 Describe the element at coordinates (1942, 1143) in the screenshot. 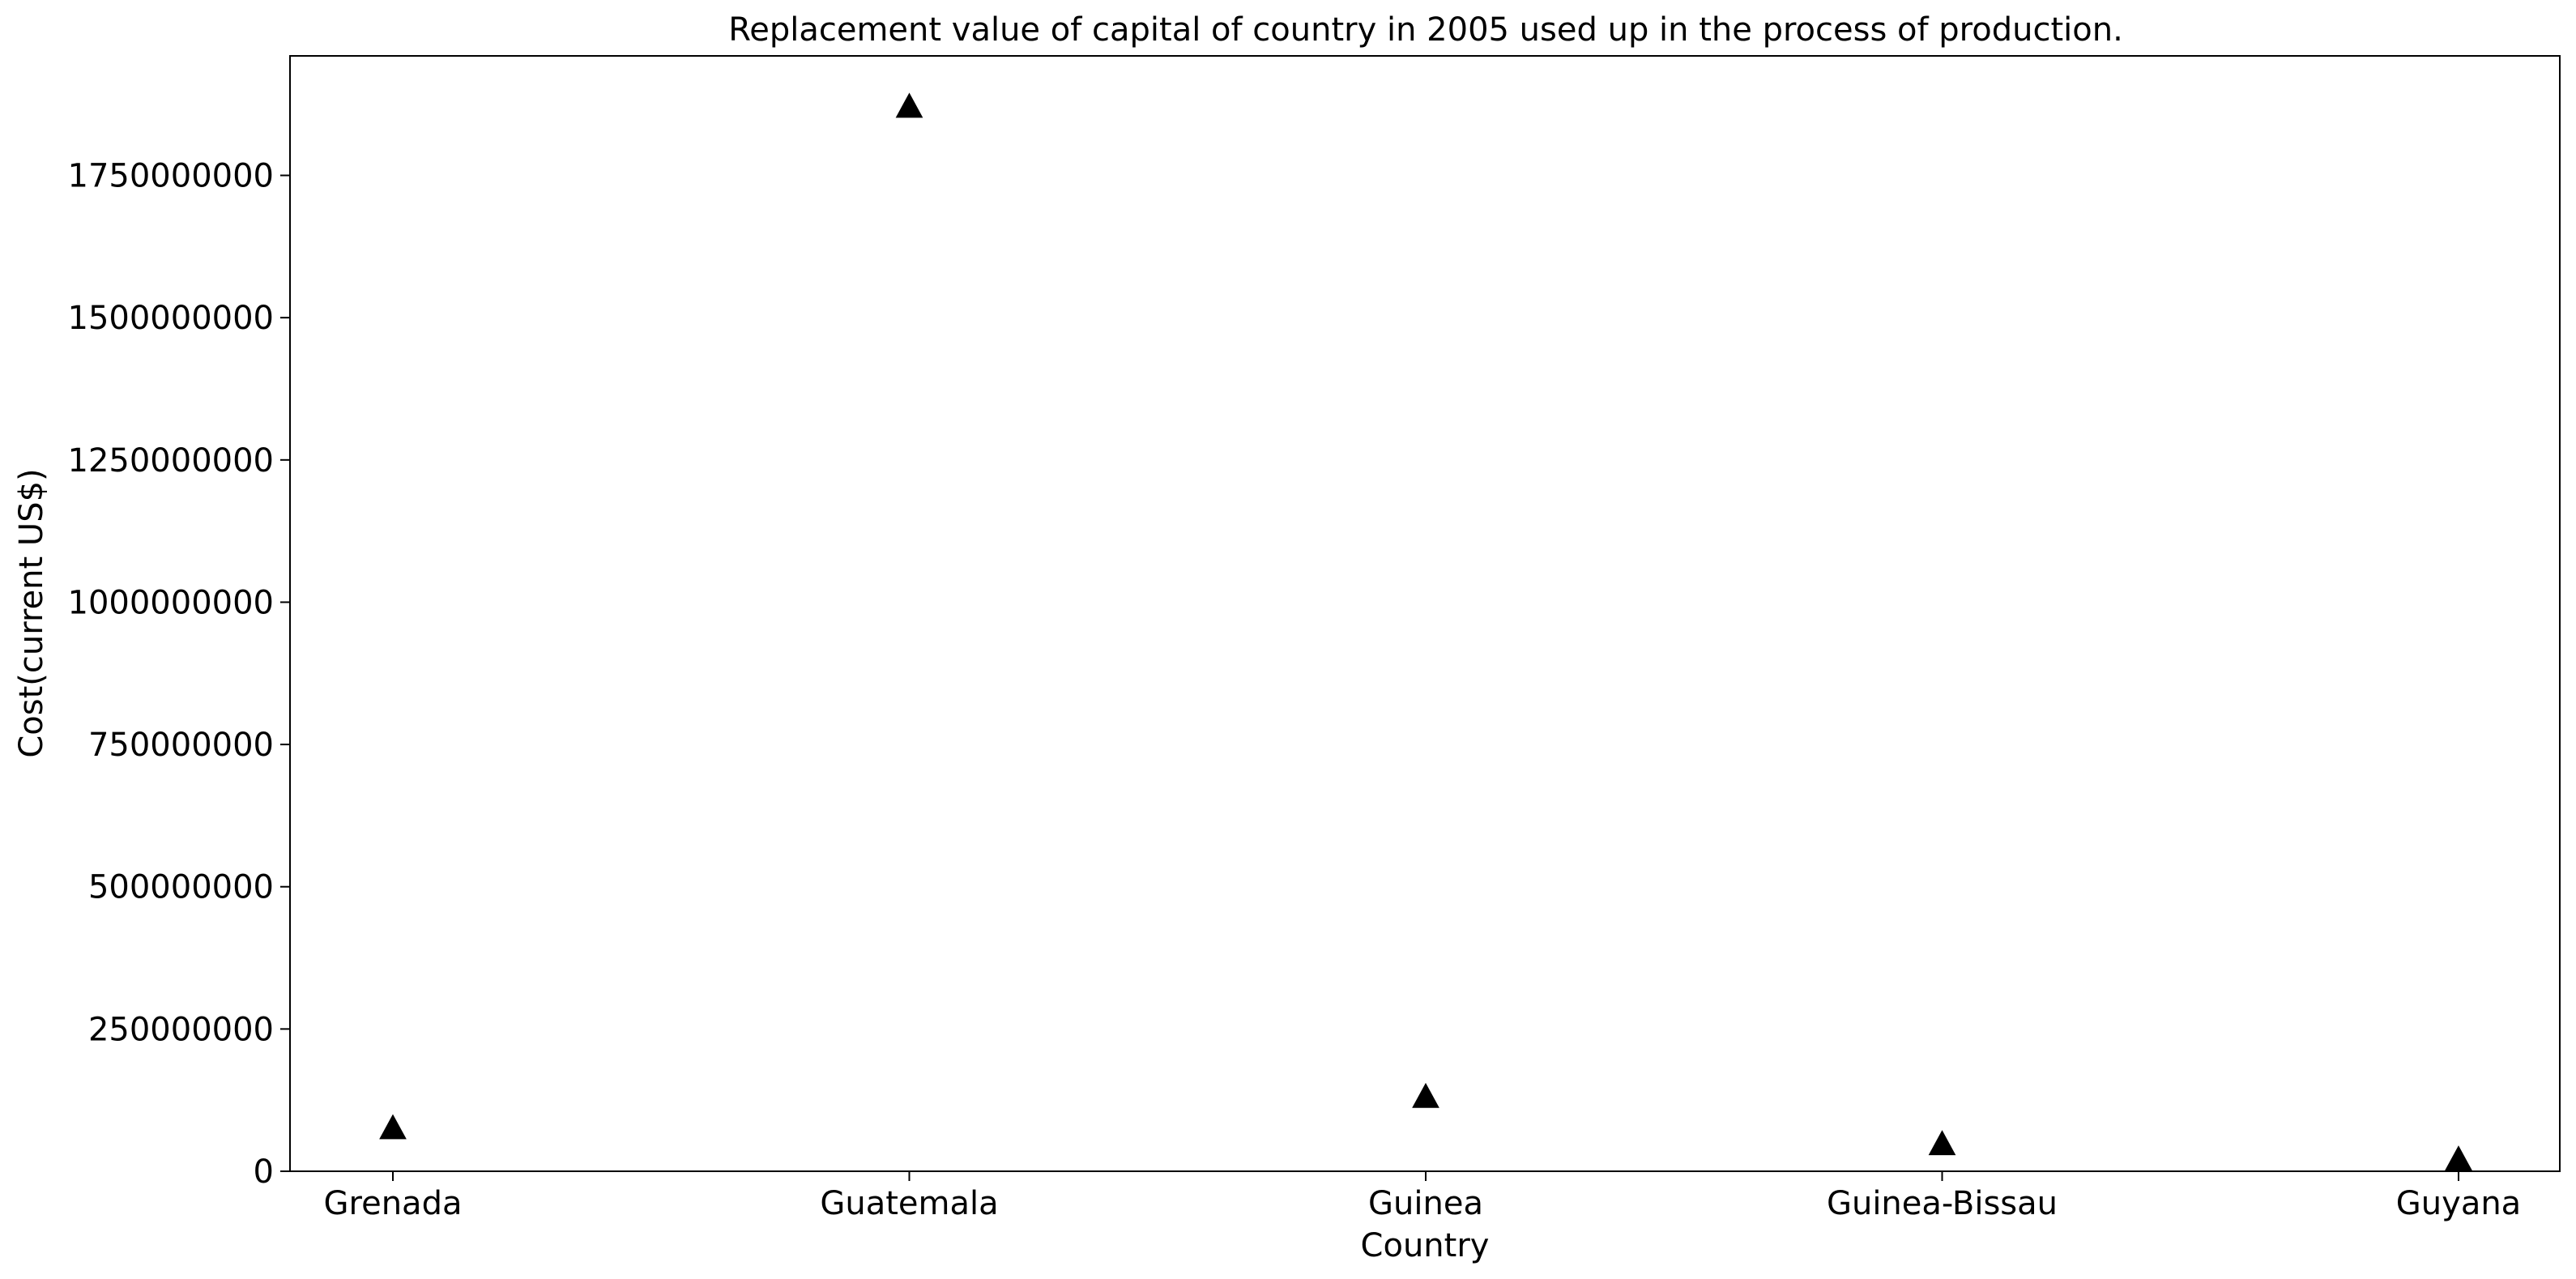

I see `data-point-guinea-bissau` at that location.